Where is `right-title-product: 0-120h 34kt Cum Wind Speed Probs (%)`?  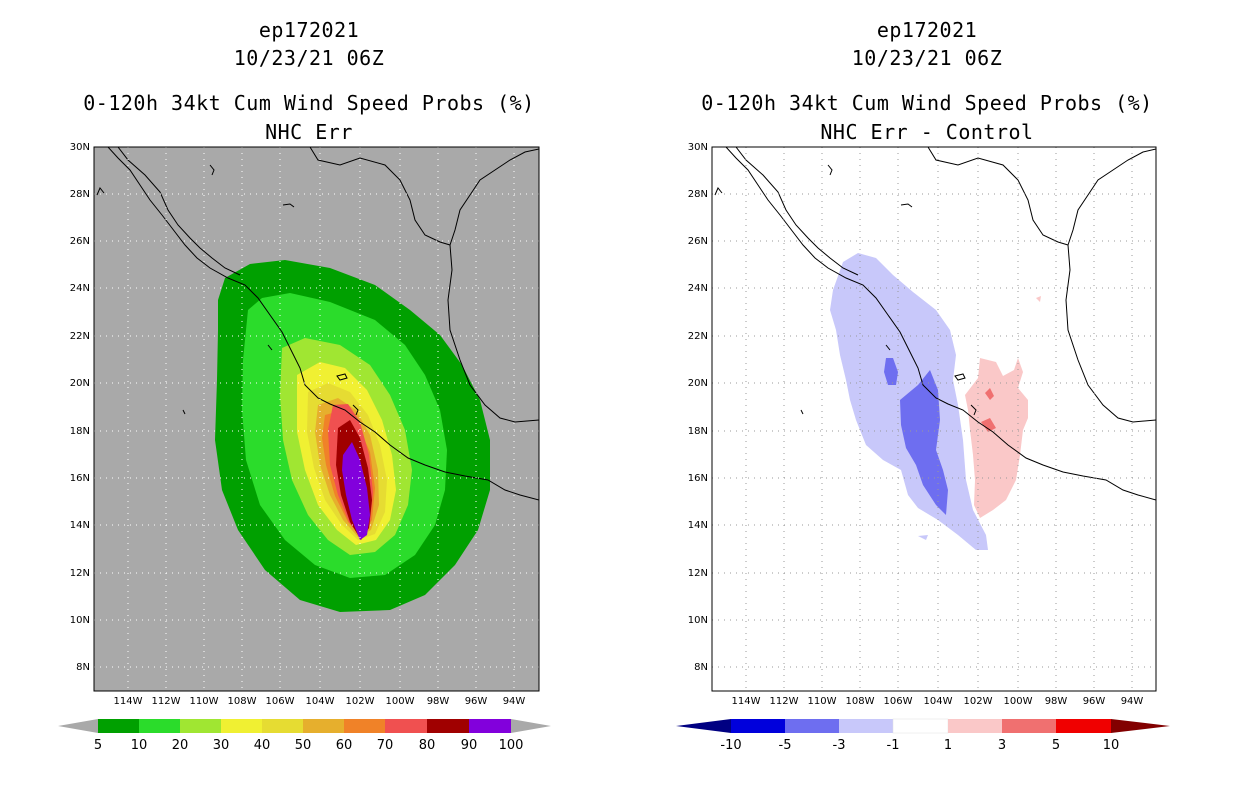
right-title-product: 0-120h 34kt Cum Wind Speed Probs (%) is located at coordinates (927, 103).